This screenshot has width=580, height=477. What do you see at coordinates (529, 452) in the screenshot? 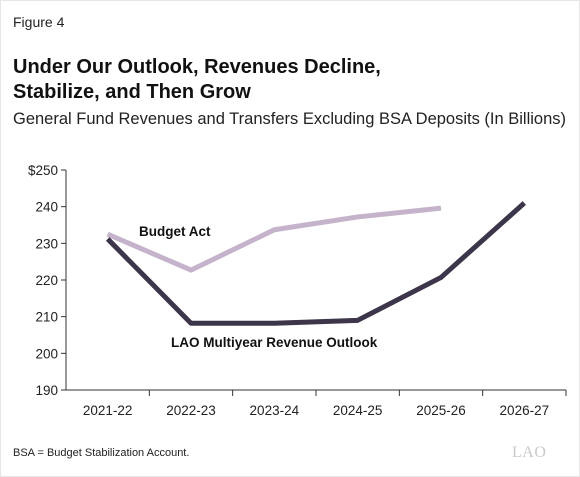
I see `lao-logo: LAO` at bounding box center [529, 452].